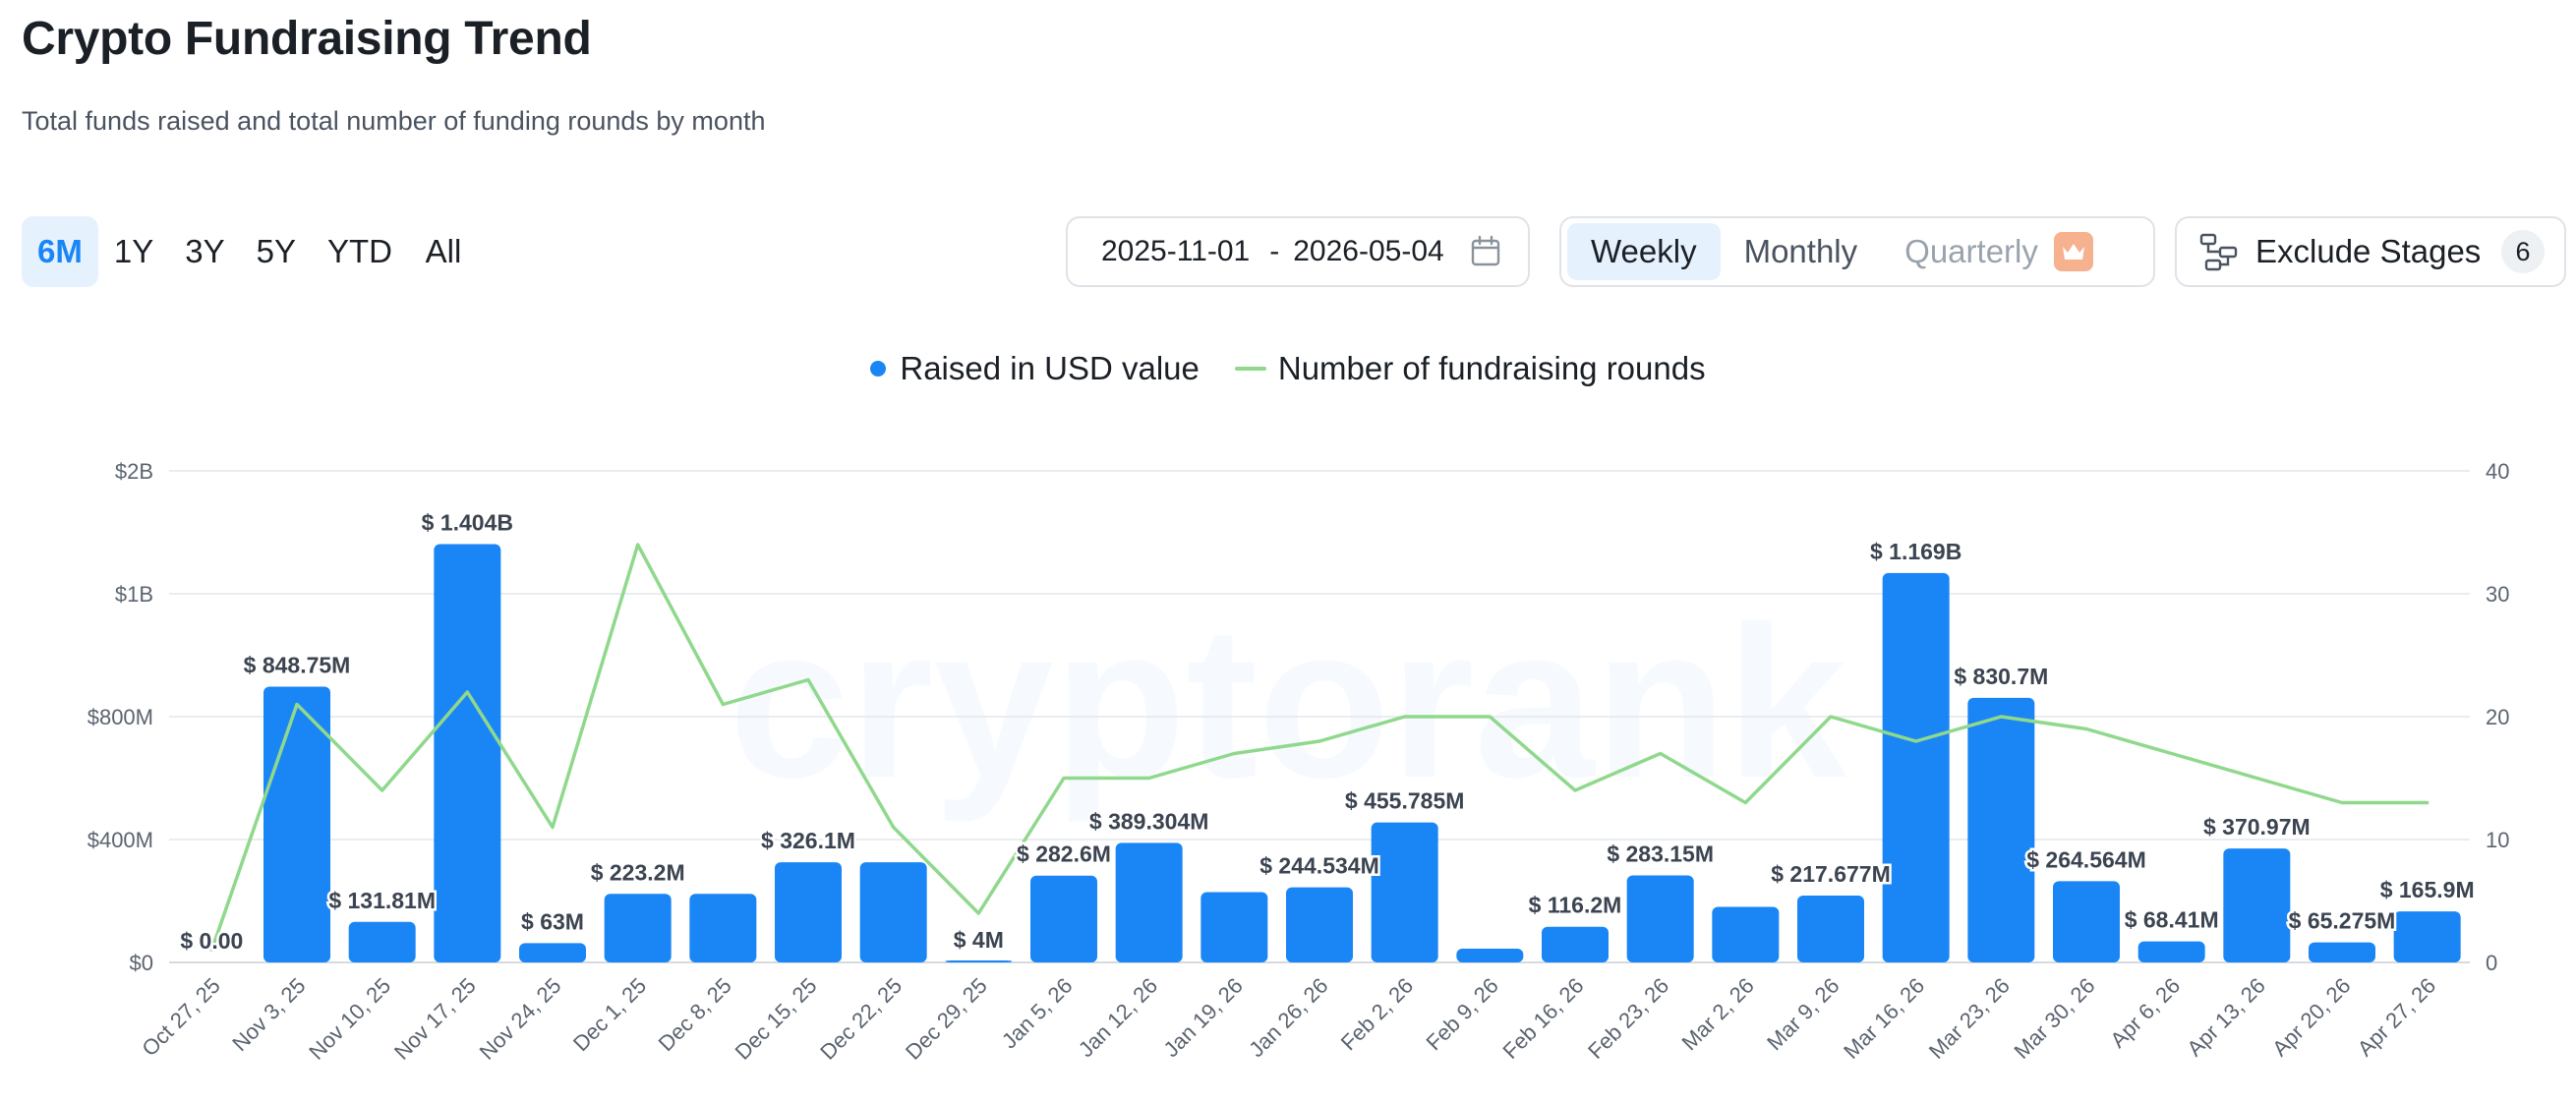  I want to click on bar-data-label: $ 4M, so click(979, 940).